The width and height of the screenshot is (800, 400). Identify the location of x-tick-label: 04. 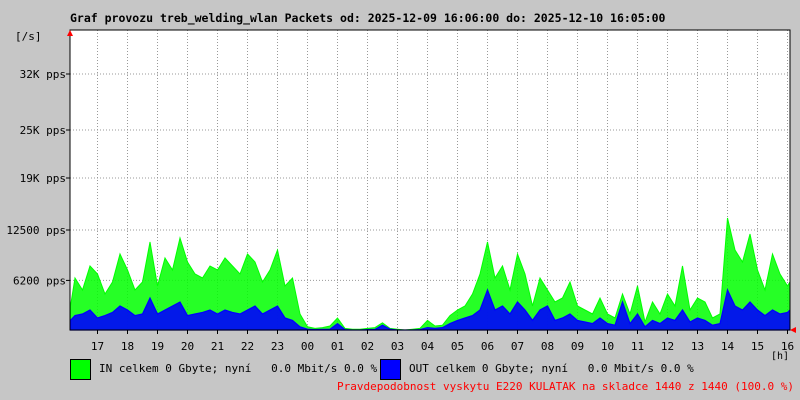
(428, 346).